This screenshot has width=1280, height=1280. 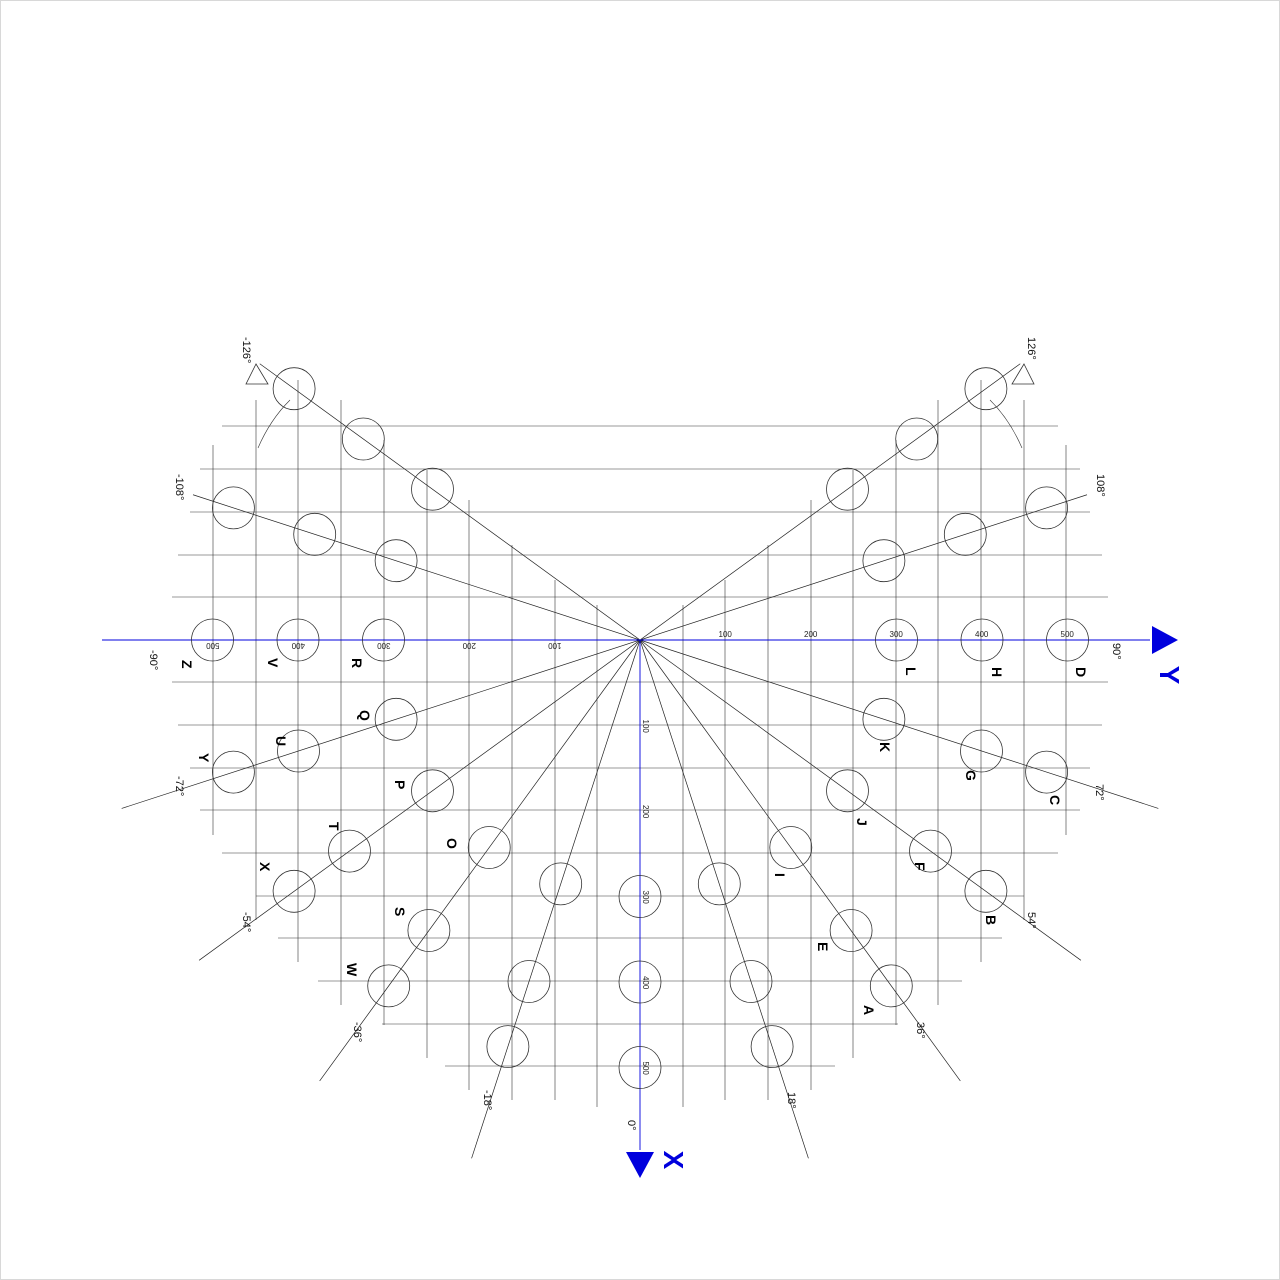 What do you see at coordinates (1031, 920) in the screenshot?
I see `angle-label: 54°` at bounding box center [1031, 920].